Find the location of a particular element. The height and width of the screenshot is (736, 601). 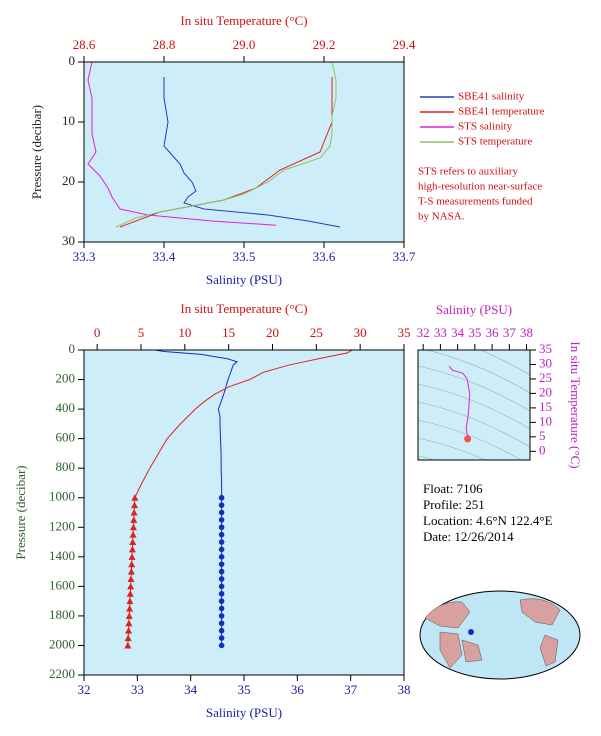

legend-label: SBE41 temperature is located at coordinates (501, 112).